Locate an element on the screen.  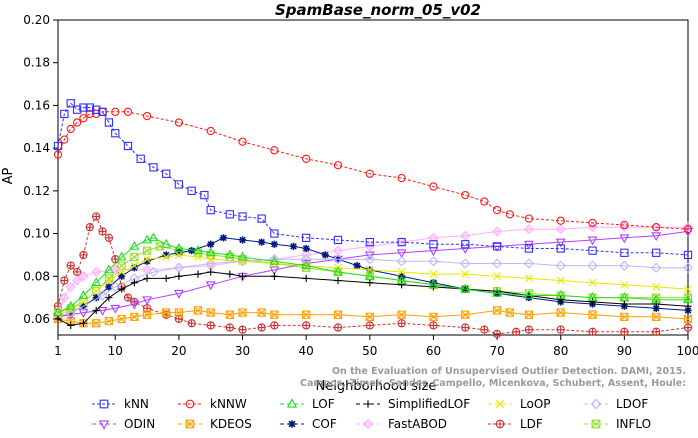
legend-item-ldf: LDF is located at coordinates (515, 424).